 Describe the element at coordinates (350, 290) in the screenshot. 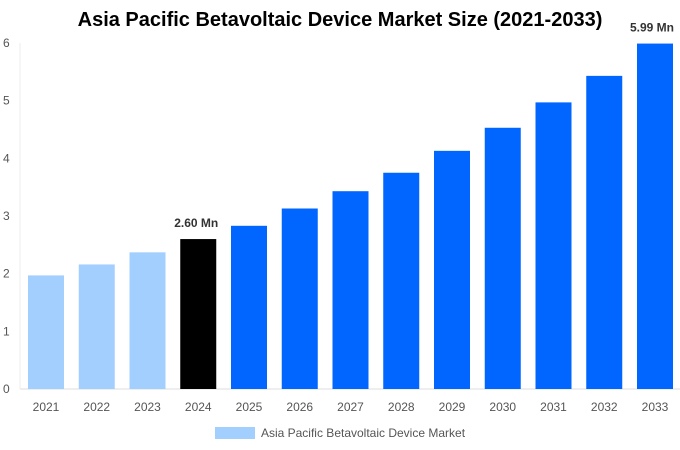

I see `bar-2027` at that location.